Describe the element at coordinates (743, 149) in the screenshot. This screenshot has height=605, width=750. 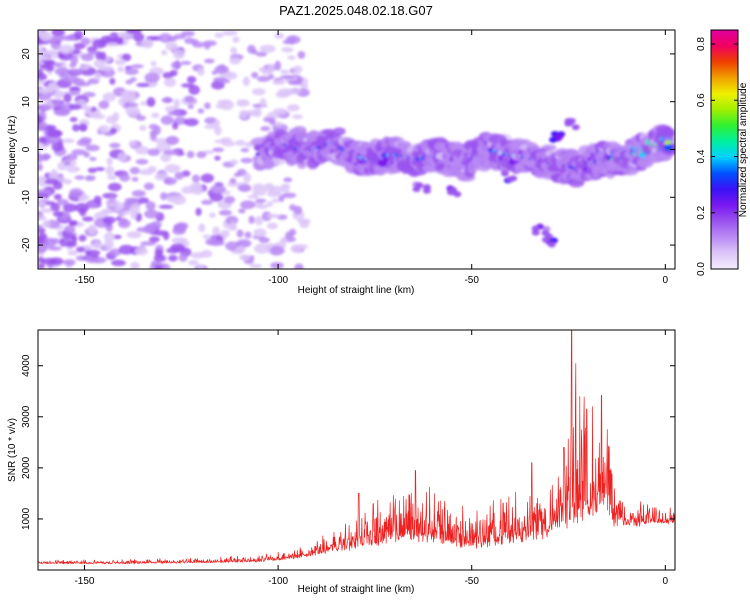
I see `colorbar-label: Normalized spectral amplitude` at that location.